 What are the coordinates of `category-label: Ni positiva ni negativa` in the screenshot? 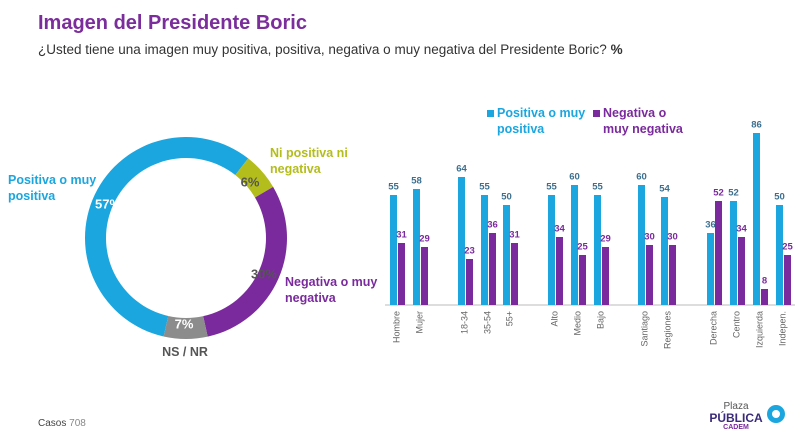 It's located at (309, 161).